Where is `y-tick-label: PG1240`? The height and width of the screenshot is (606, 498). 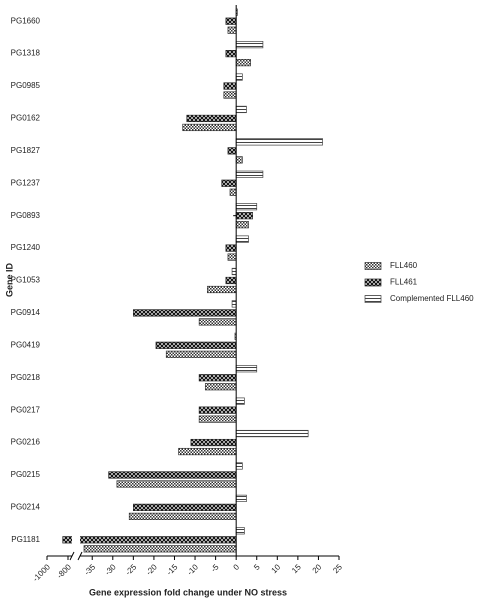
y-tick-label: PG1240 is located at coordinates (26, 247).